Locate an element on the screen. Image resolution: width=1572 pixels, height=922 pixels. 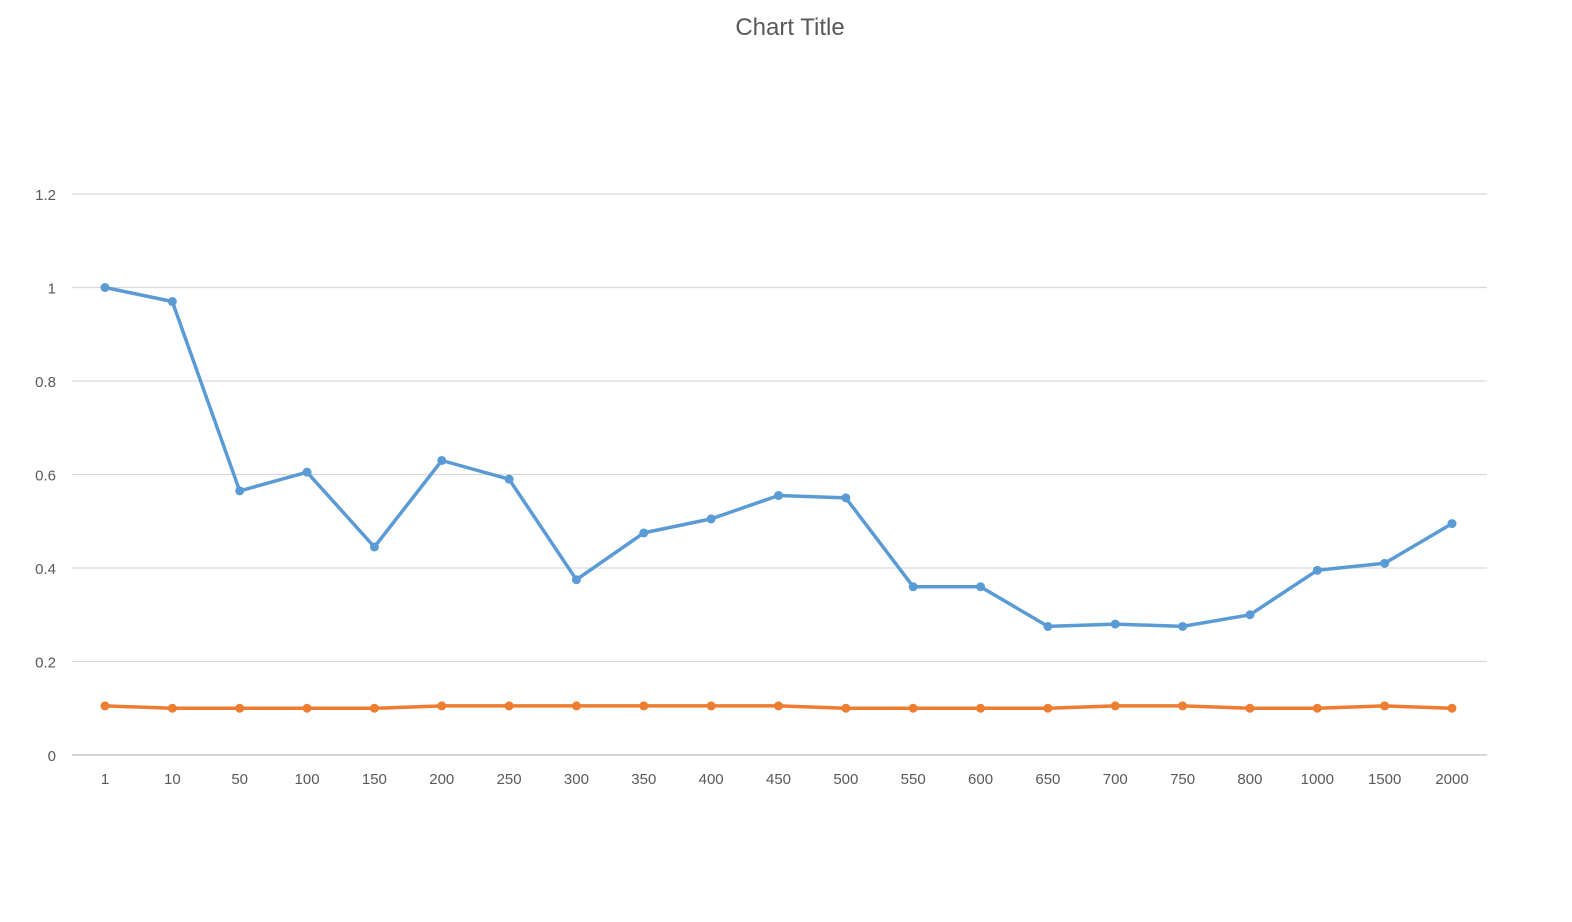
x-tick-label: 2000 is located at coordinates (1451, 779).